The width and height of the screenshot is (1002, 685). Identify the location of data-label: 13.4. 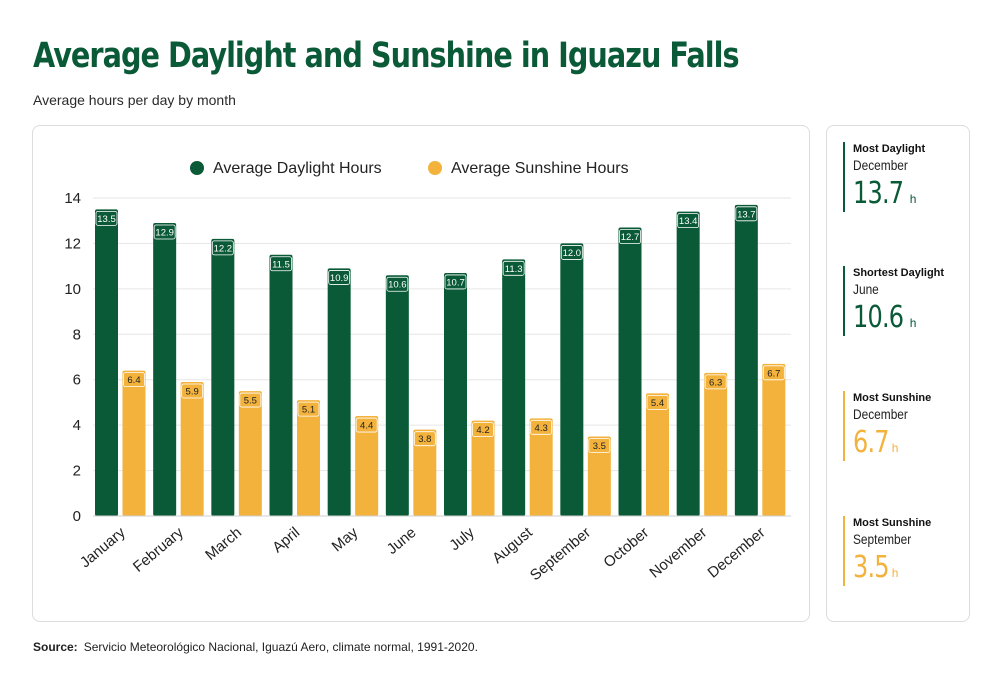
(688, 221).